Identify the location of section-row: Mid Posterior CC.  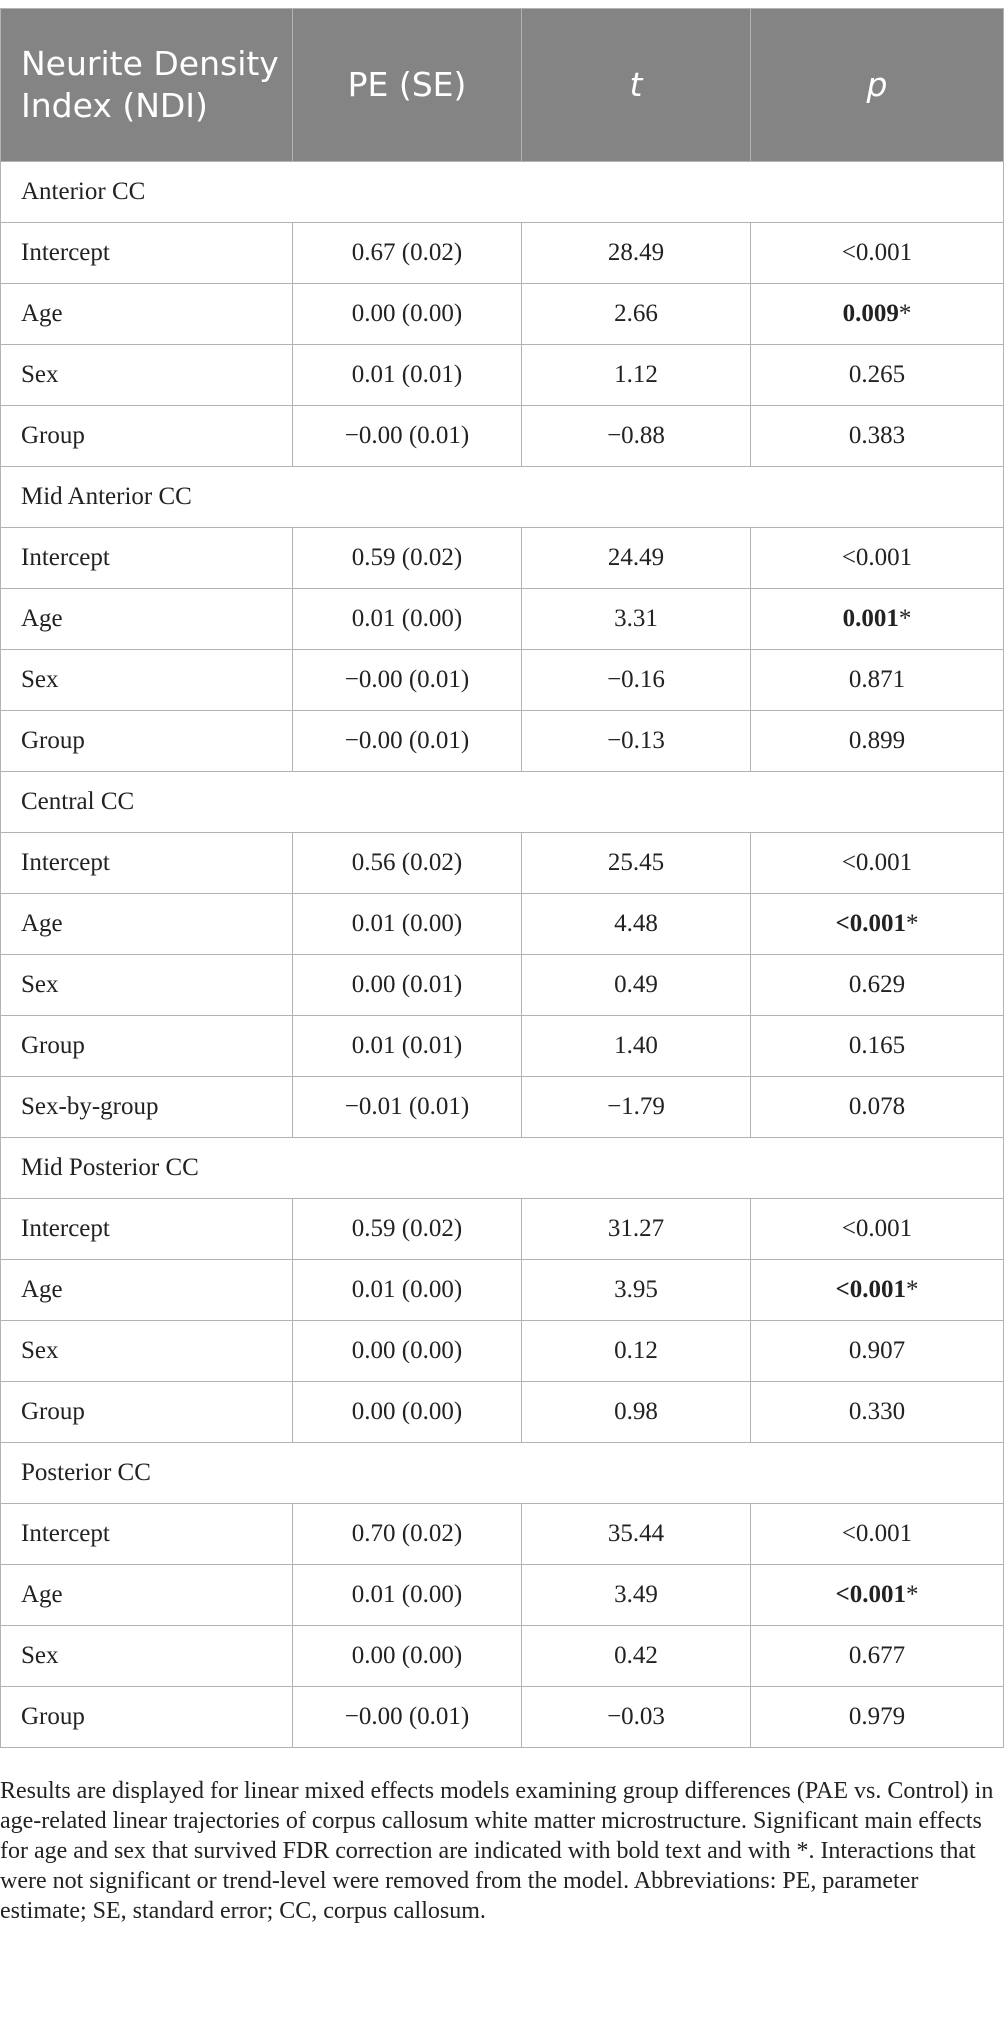
(502, 1168).